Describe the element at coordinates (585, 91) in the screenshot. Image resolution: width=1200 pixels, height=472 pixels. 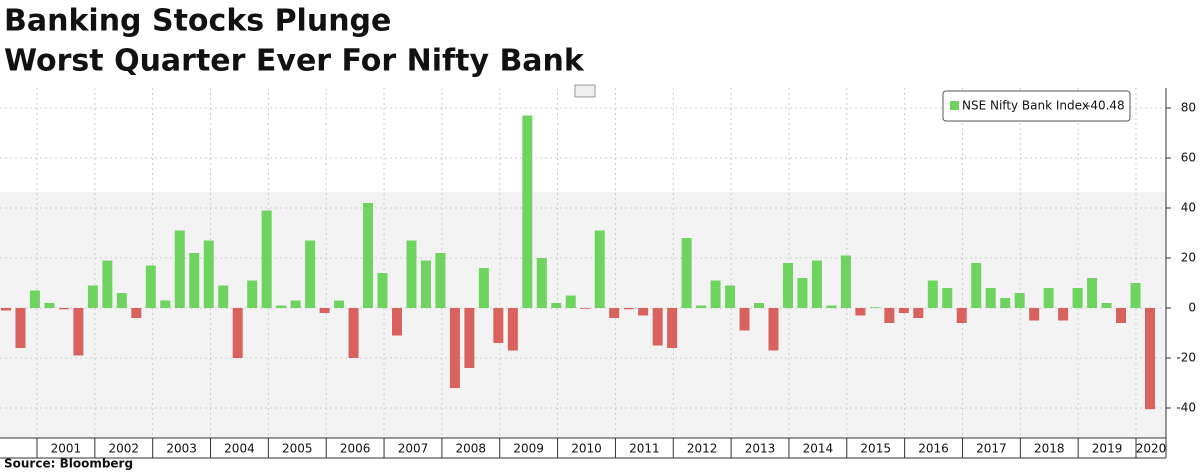
I see `toolbar-icon` at that location.